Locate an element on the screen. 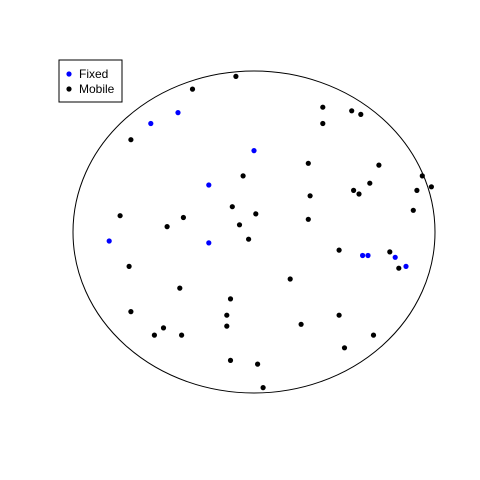 Image resolution: width=480 pixels, height=480 pixels. legend-label-fixed: Fixed is located at coordinates (93, 74).